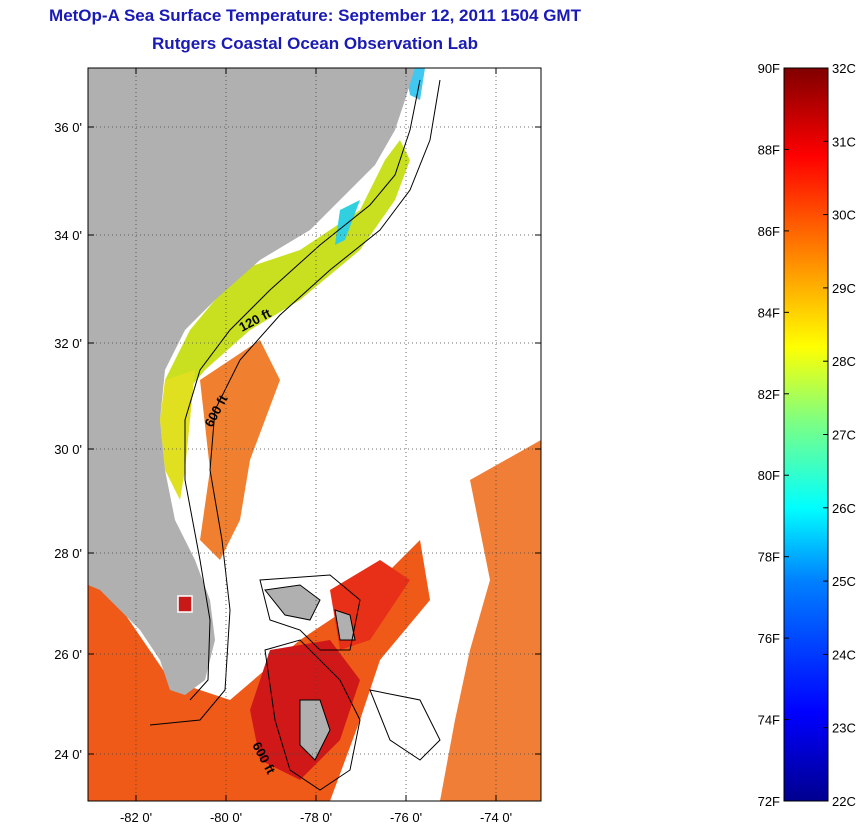 The width and height of the screenshot is (865, 832). I want to click on lat-label-34: 34 0', so click(68, 235).